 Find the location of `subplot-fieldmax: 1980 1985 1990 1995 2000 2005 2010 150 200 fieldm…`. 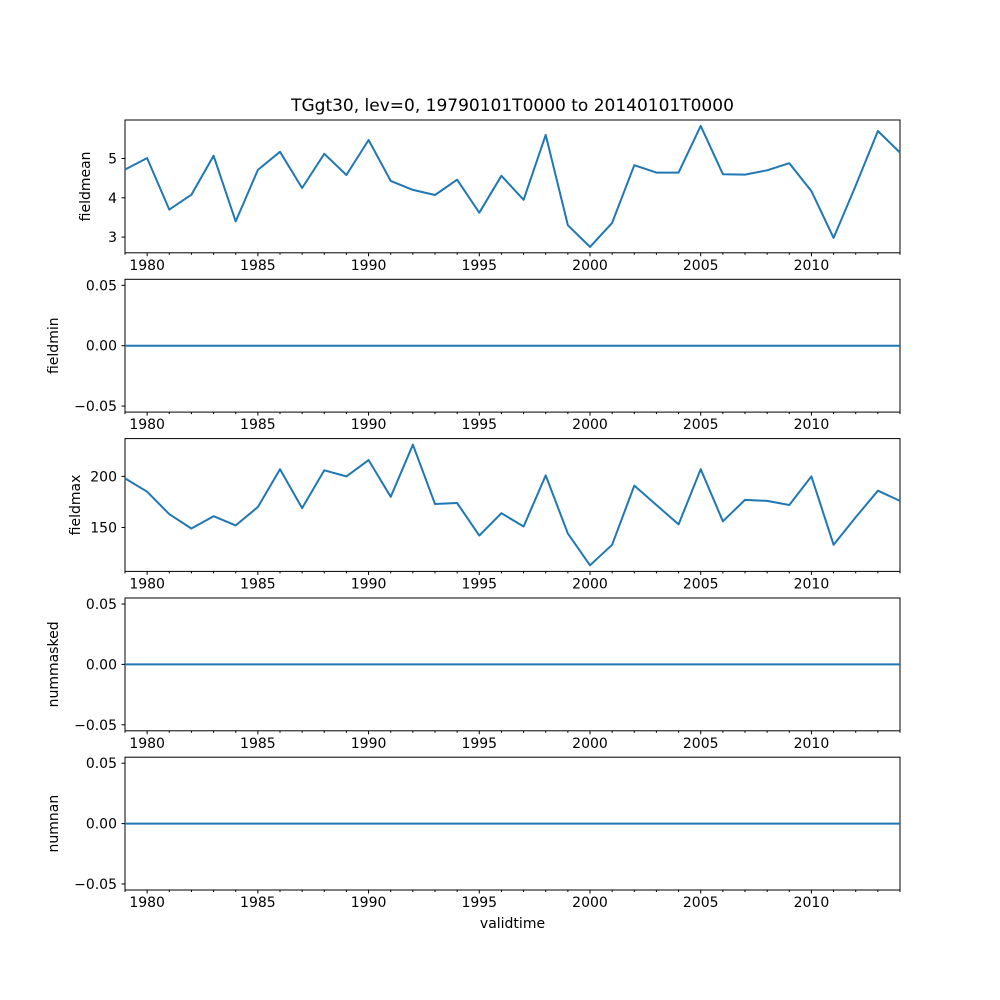

subplot-fieldmax: 1980 1985 1990 1995 2000 2005 2010 150 200 fieldm… is located at coordinates (484, 515).